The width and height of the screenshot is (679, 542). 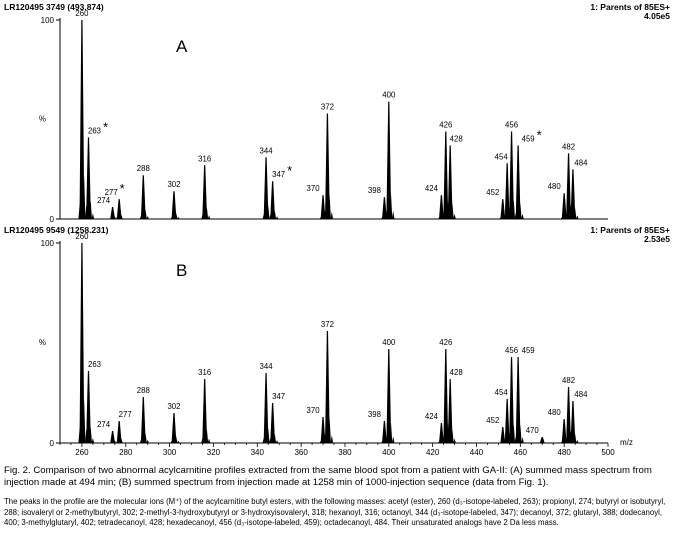 What do you see at coordinates (445, 124) in the screenshot?
I see `panel-a-peak-label-426: 426` at bounding box center [445, 124].